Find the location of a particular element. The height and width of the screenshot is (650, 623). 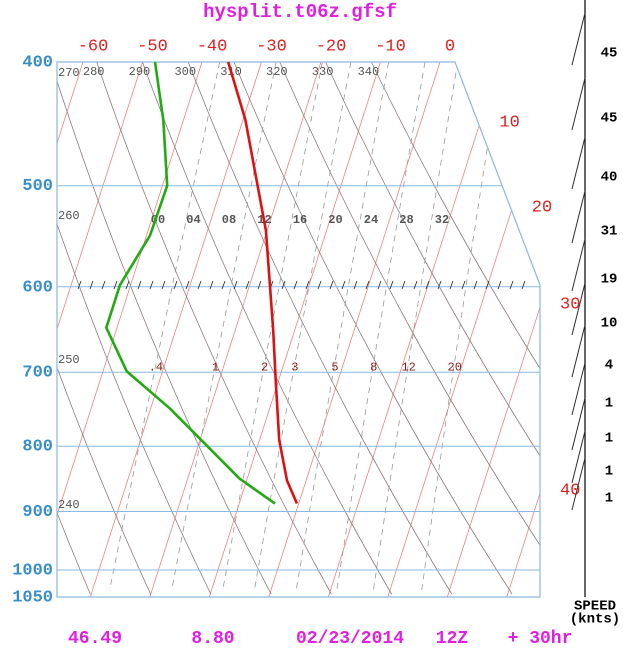

profile-line is located at coordinates (262, 283).